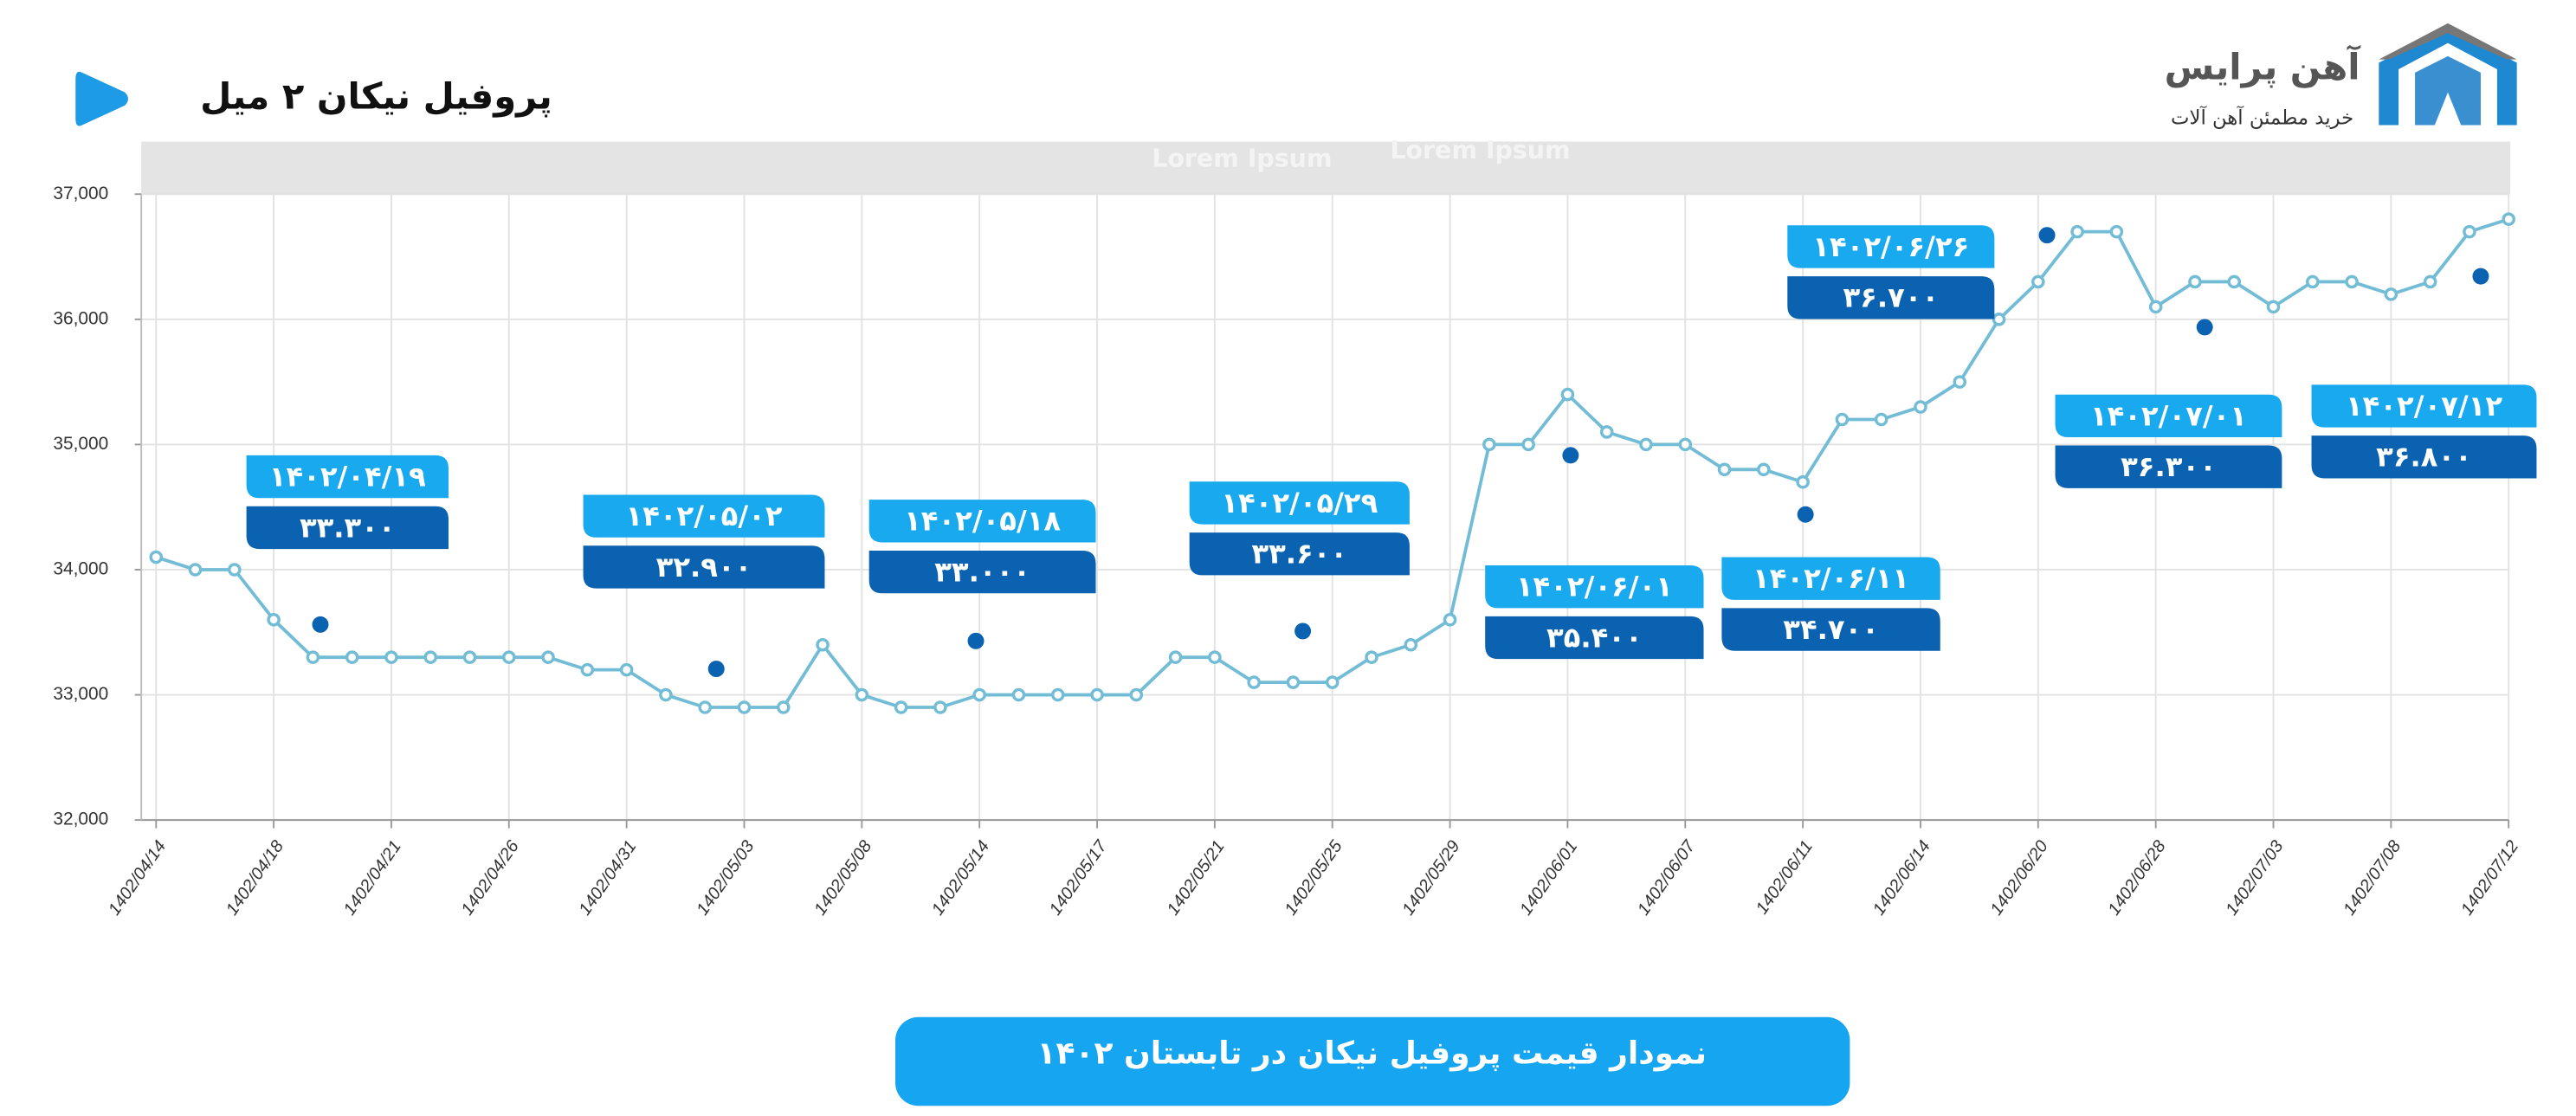 The width and height of the screenshot is (2576, 1116). Describe the element at coordinates (80, 444) in the screenshot. I see `y-tick-label: 35,000` at that location.